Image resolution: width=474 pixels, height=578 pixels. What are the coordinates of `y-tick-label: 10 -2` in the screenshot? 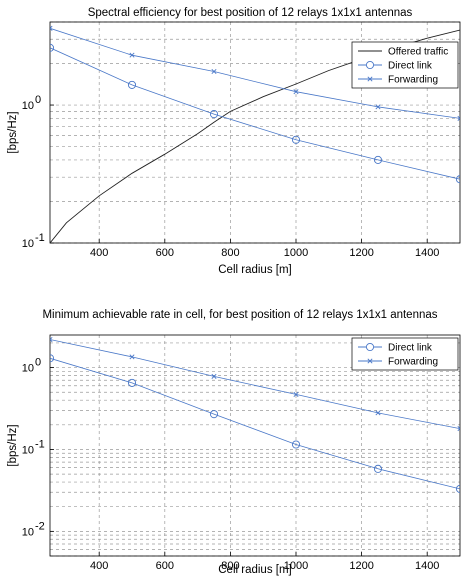 It's located at (33, 529).